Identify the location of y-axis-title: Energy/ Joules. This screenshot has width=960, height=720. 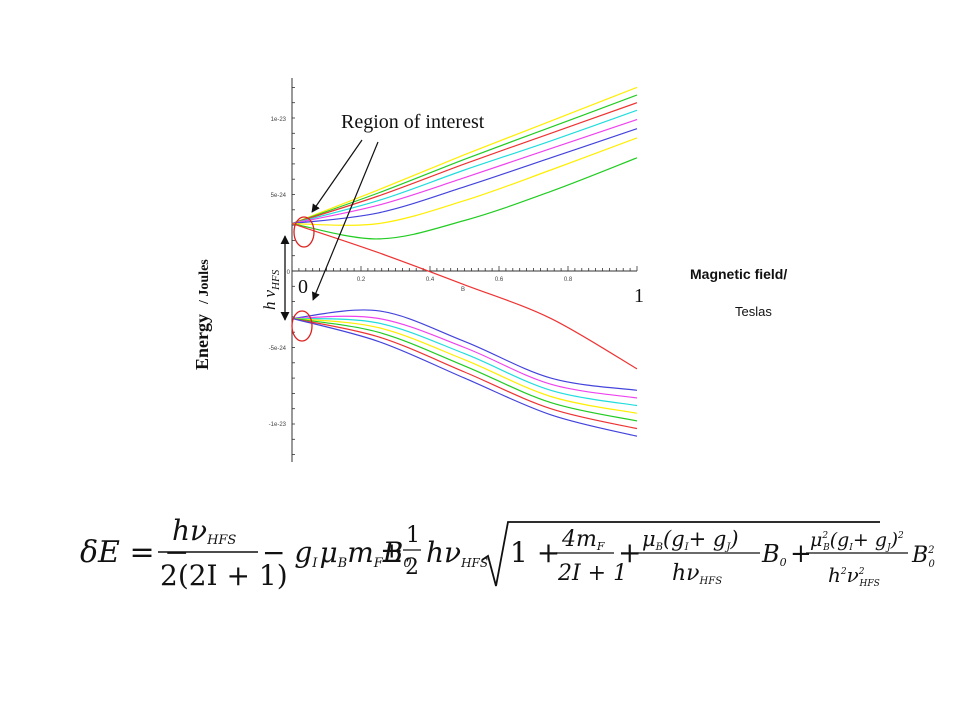
(202, 314).